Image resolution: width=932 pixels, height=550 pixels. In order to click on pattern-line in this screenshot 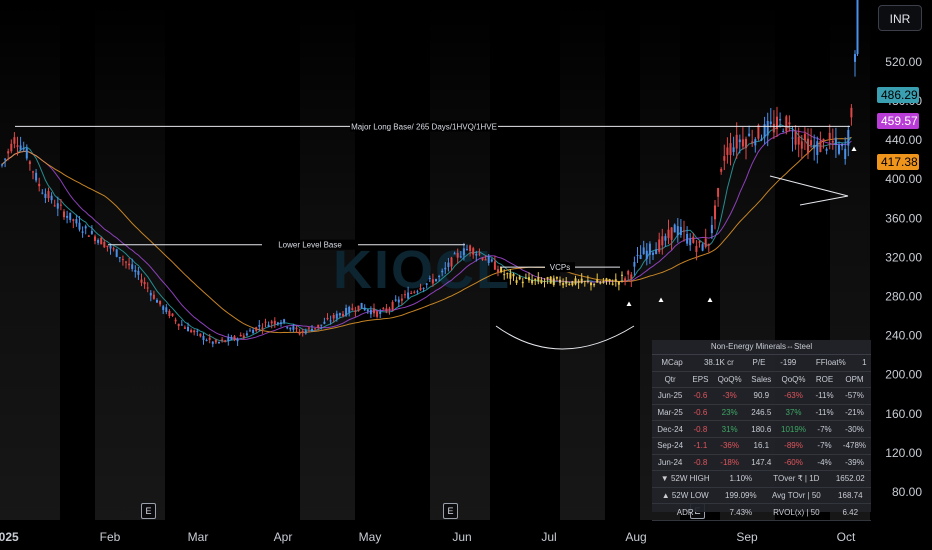, I will do `click(809, 186)`.